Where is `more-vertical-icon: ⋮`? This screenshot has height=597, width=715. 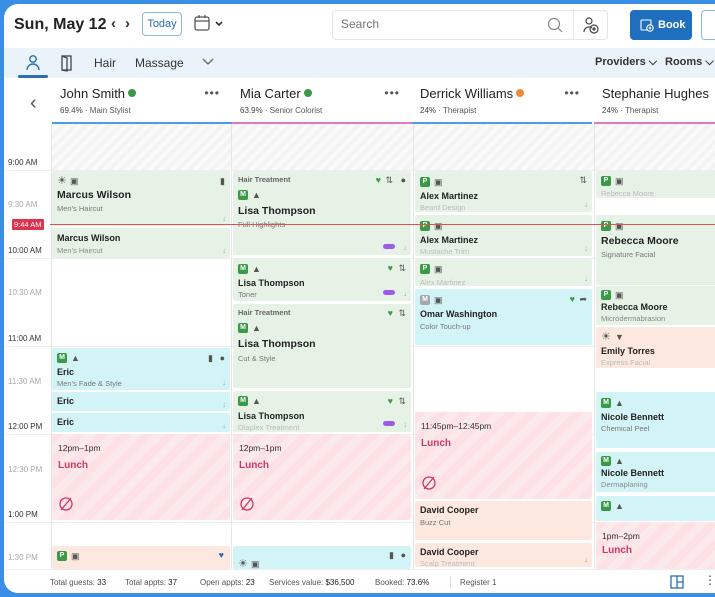 more-vertical-icon: ⋮ is located at coordinates (709, 580).